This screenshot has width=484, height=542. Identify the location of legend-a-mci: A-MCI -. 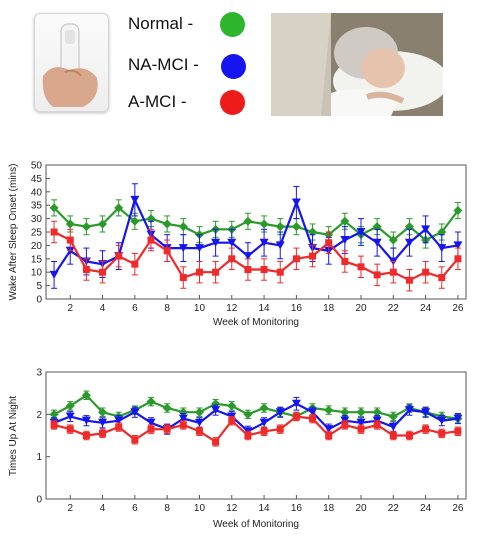
(157, 102).